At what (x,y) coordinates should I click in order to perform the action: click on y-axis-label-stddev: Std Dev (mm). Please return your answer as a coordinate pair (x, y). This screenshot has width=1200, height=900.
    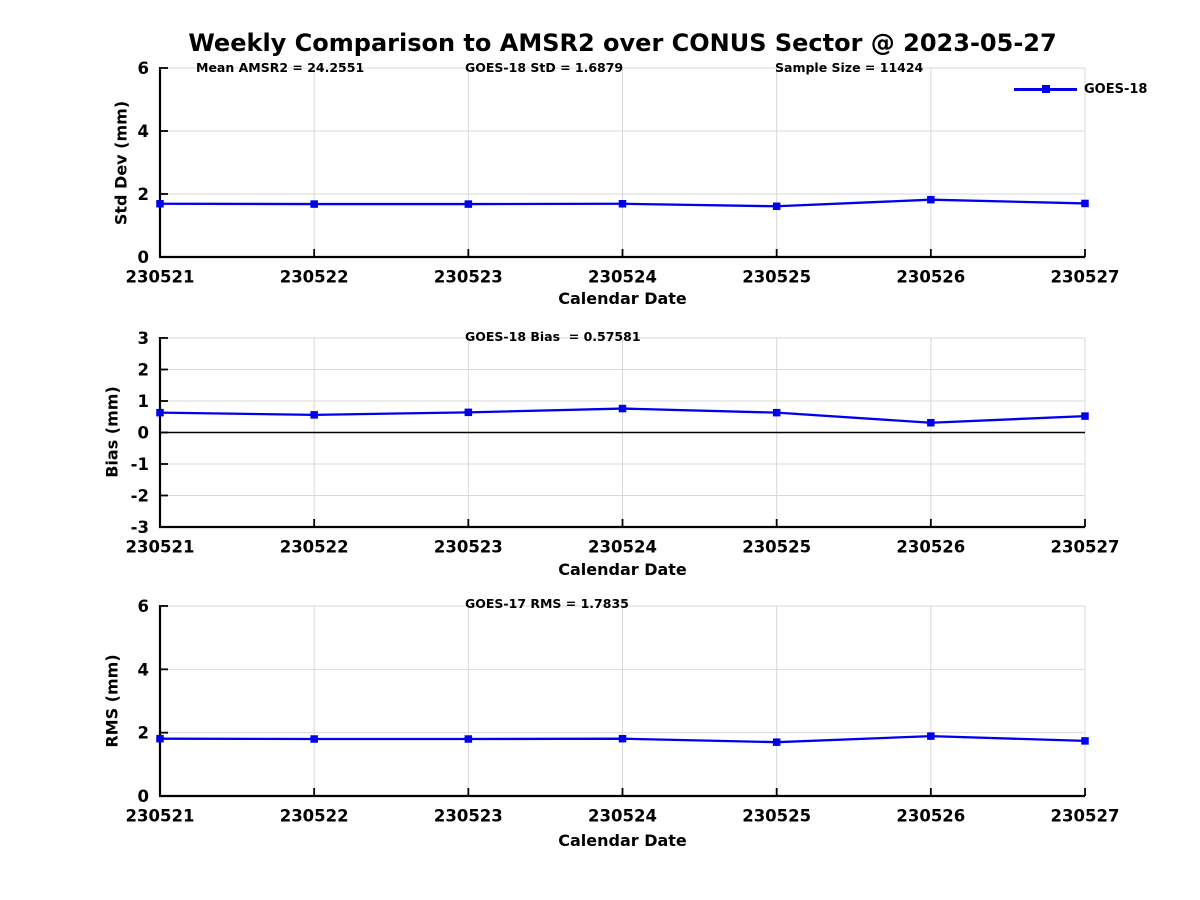
    Looking at the image, I should click on (121, 163).